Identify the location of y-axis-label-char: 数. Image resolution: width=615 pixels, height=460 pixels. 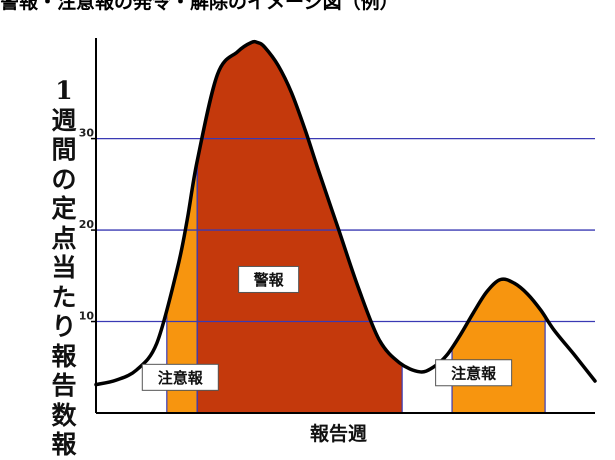
(64, 415).